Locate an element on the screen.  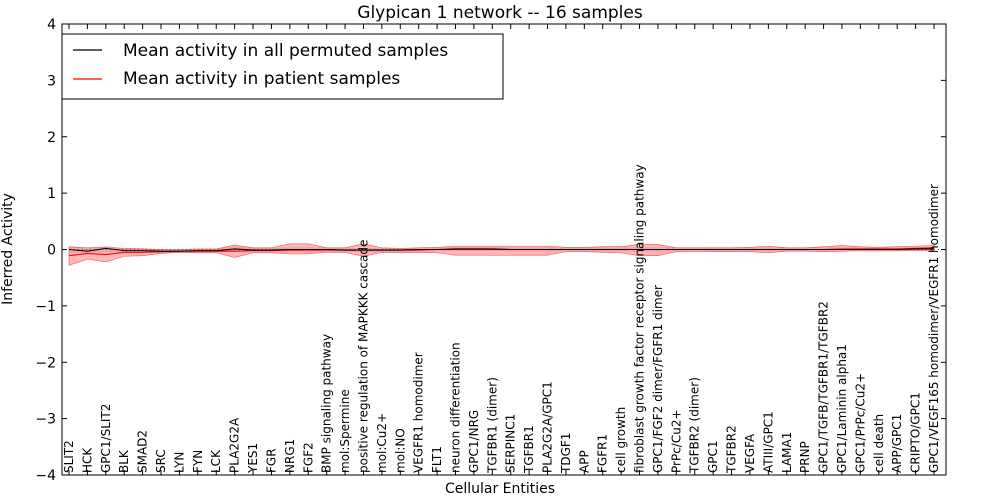
x-tick-label: GPC1/NRG is located at coordinates (474, 441).